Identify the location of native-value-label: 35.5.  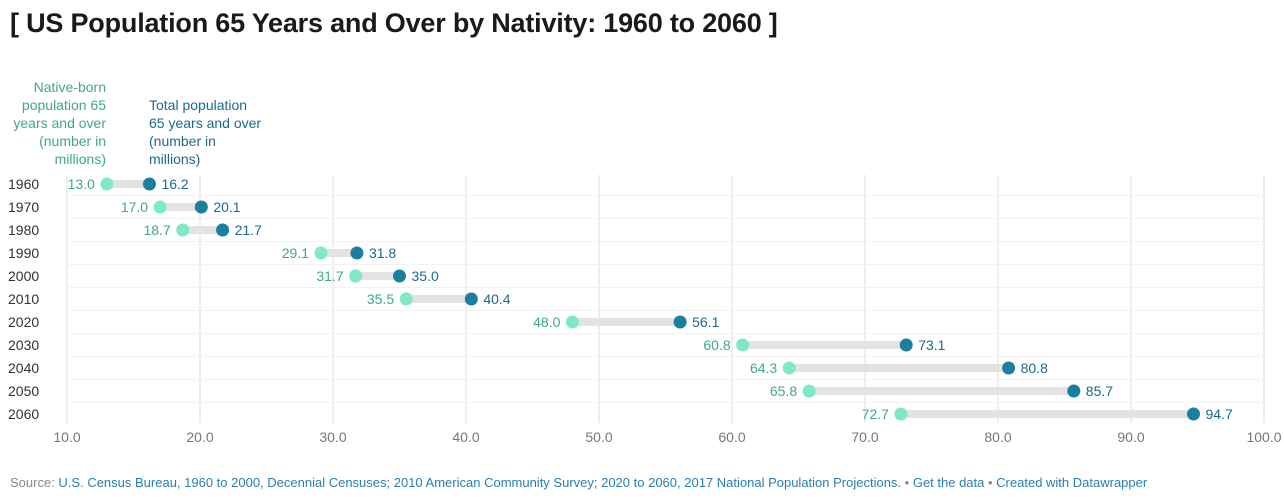
(380, 299).